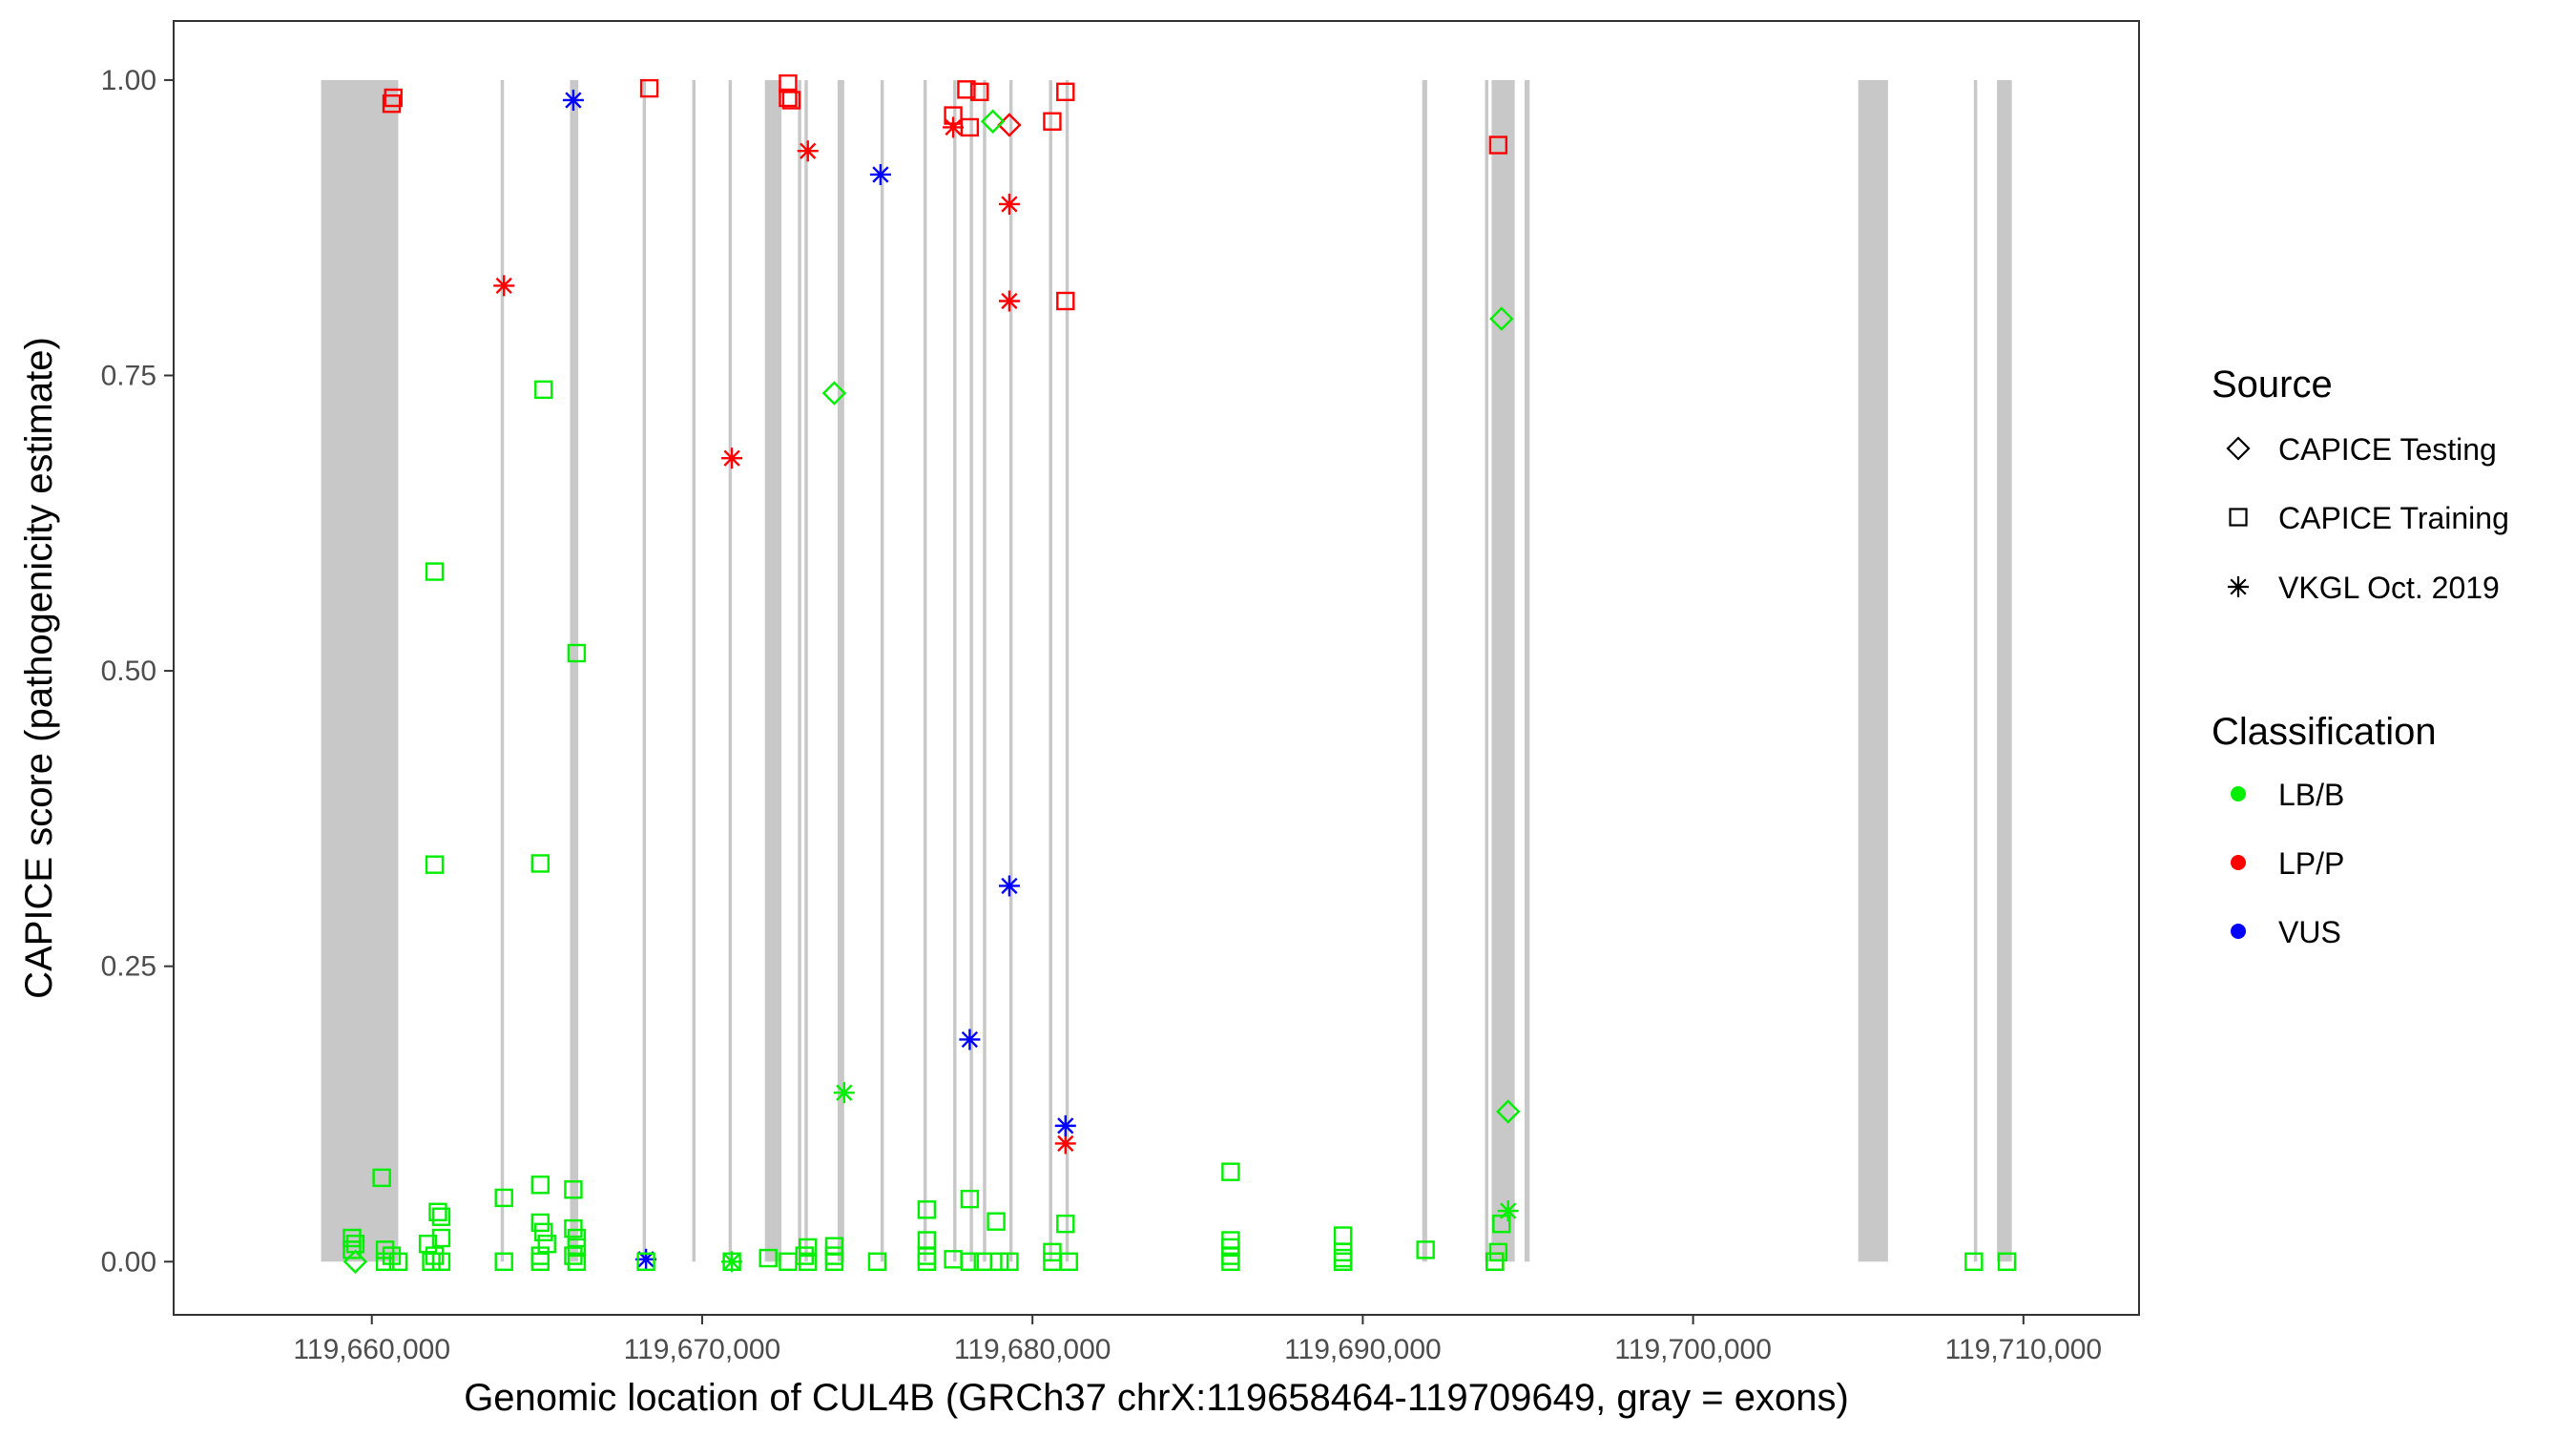 The width and height of the screenshot is (2576, 1436). Describe the element at coordinates (2393, 518) in the screenshot. I see `legend-source-label: CAPICE Training` at that location.